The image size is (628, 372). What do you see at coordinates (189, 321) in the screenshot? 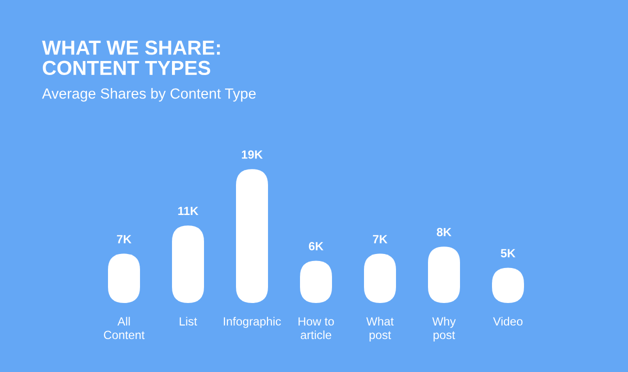
I see `x-tick-label: List` at bounding box center [189, 321].